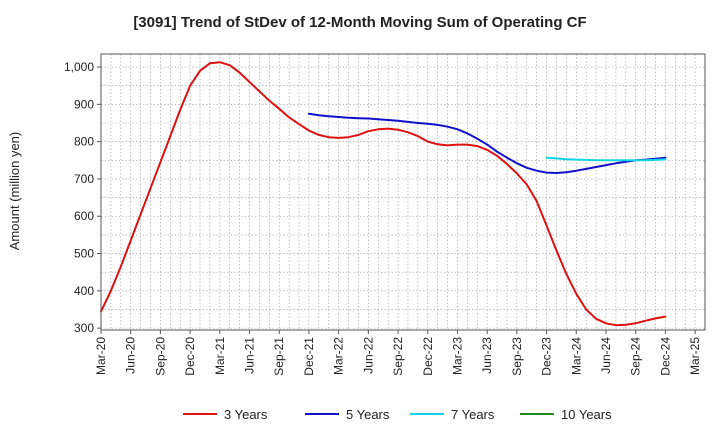  I want to click on x-tick-label: Mar-21, so click(220, 356).